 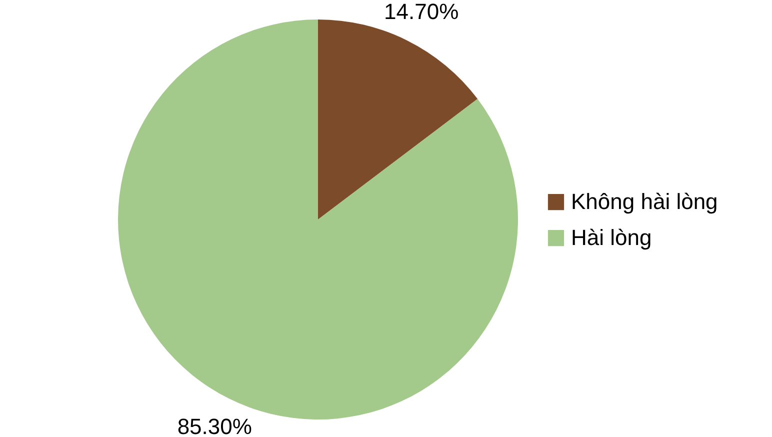 What do you see at coordinates (398, 120) in the screenshot?
I see `pie-slice` at bounding box center [398, 120].